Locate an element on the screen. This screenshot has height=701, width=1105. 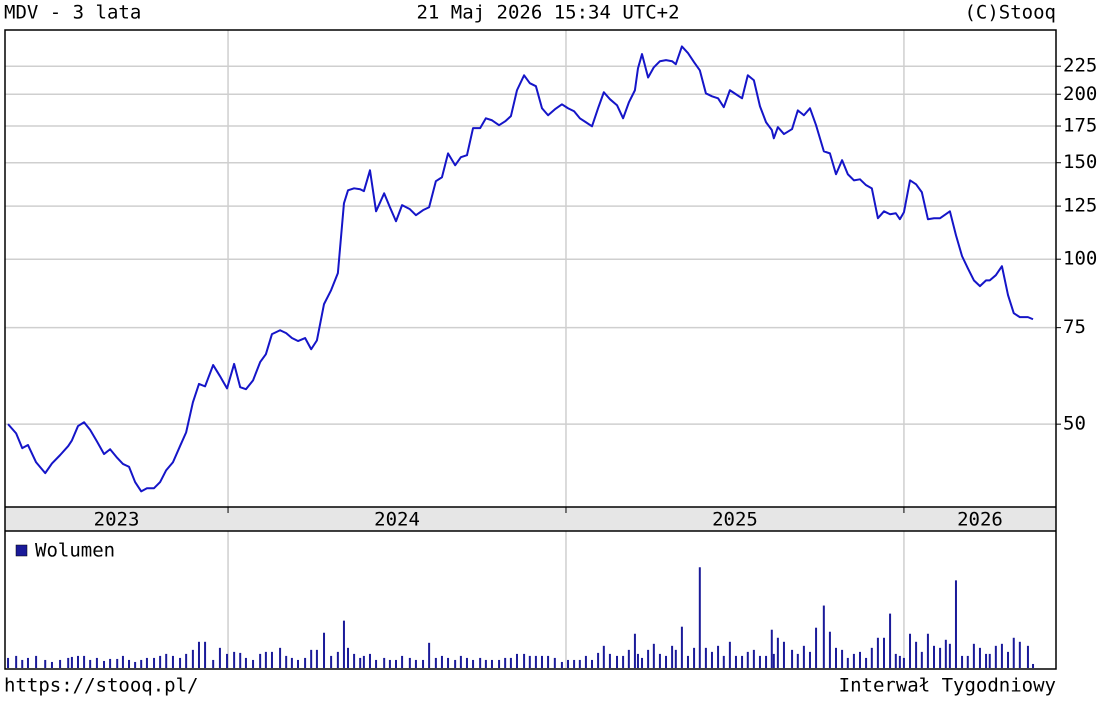
y-tick-label: 150 is located at coordinates (1080, 162).